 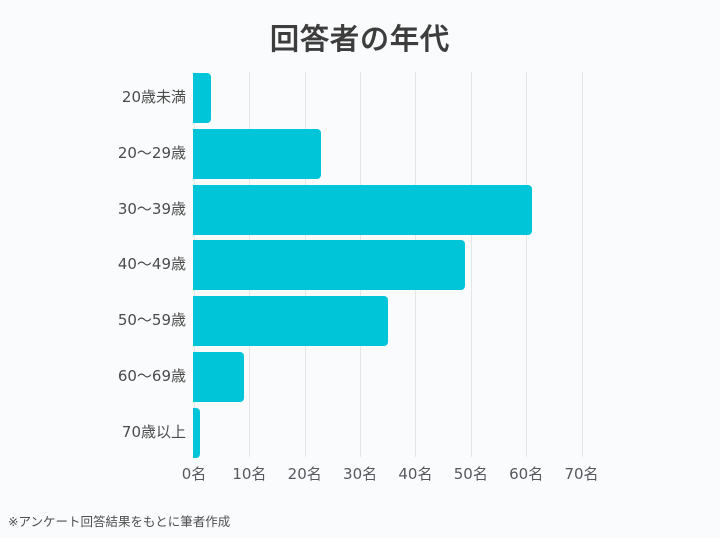 I want to click on bar-70歳以上, so click(x=196, y=432).